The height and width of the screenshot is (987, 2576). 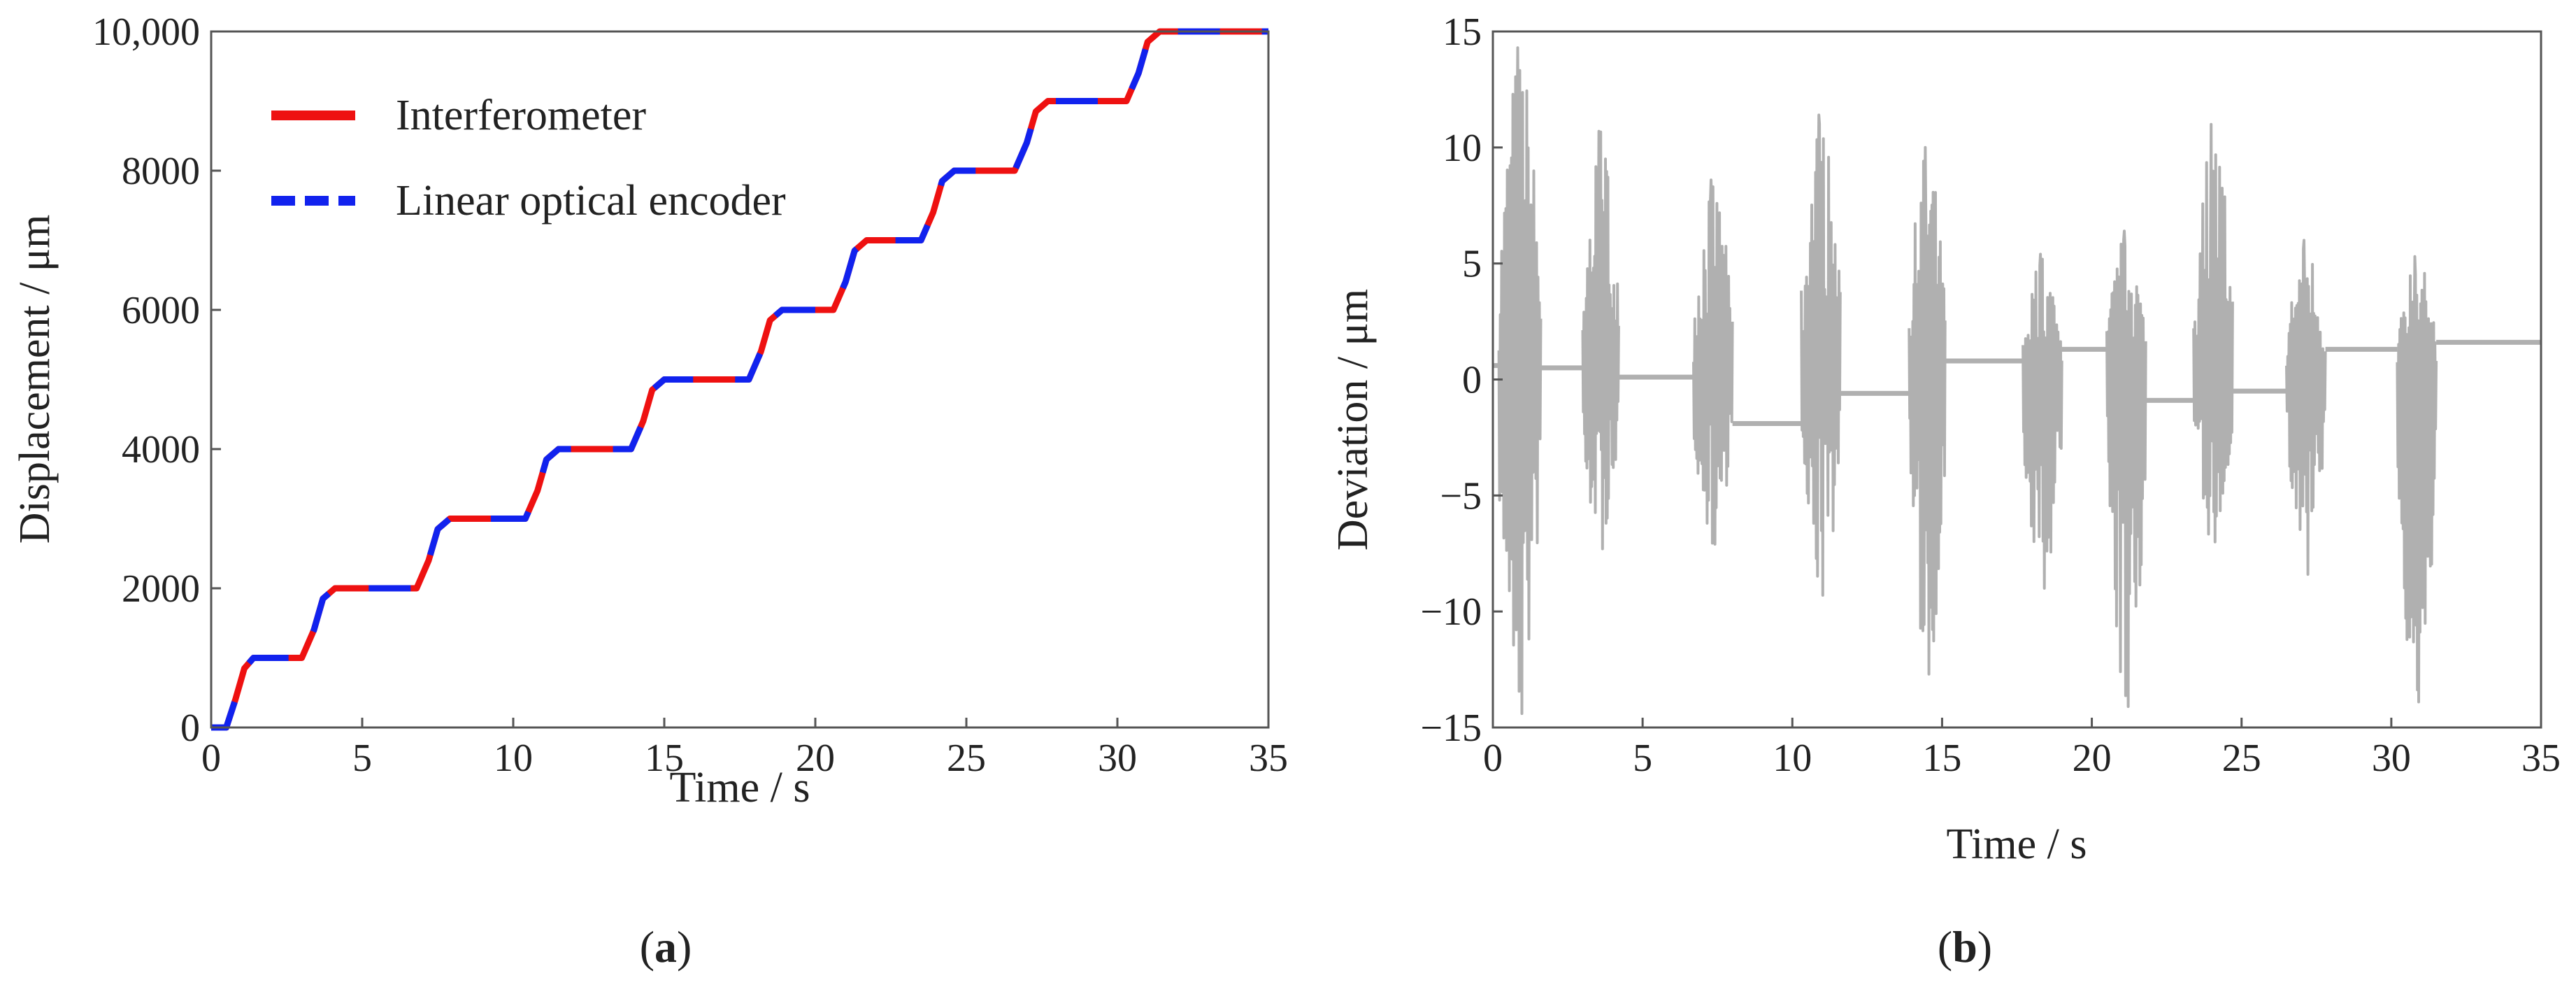 I want to click on a-x-tick-label: 30, so click(x=1117, y=758).